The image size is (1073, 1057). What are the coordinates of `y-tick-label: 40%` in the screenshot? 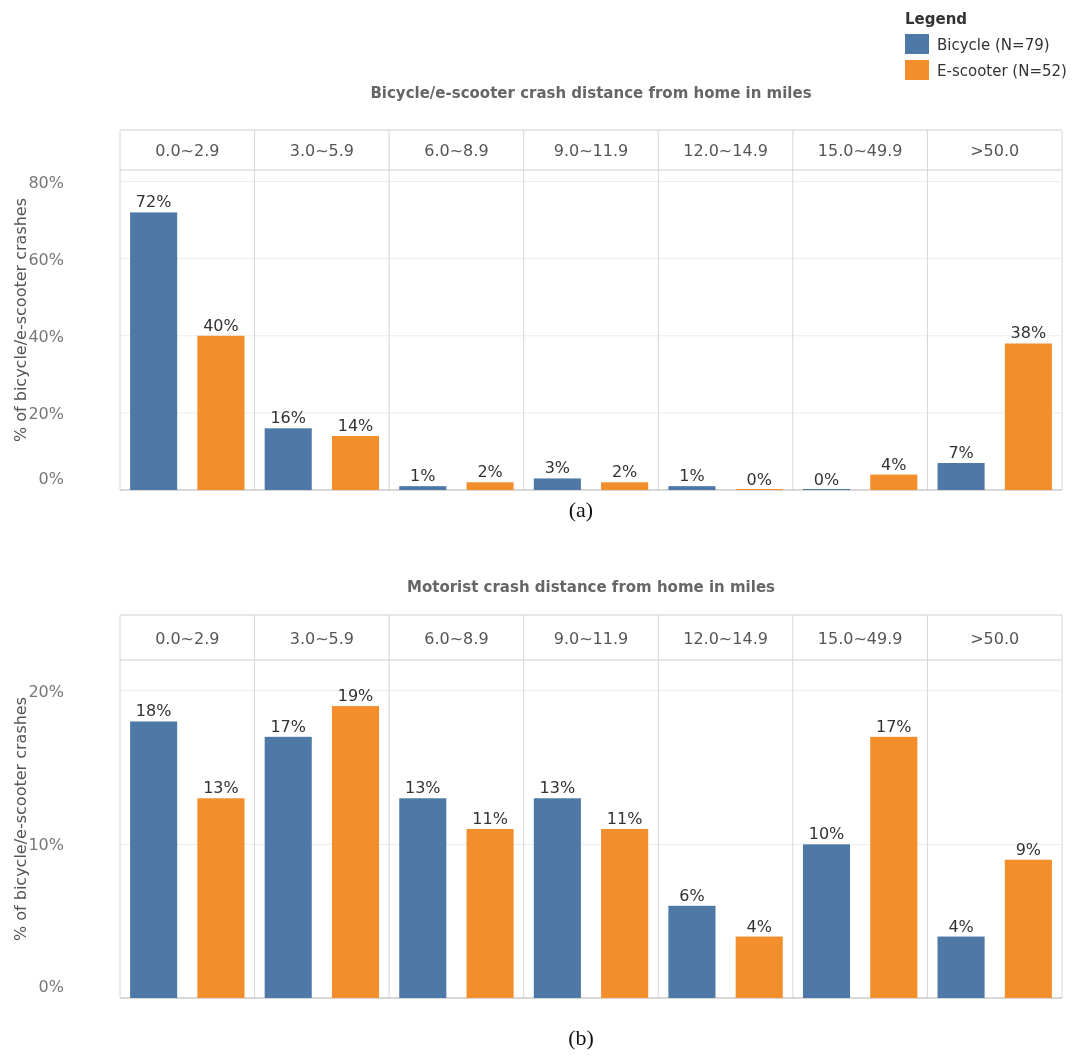 It's located at (46, 336).